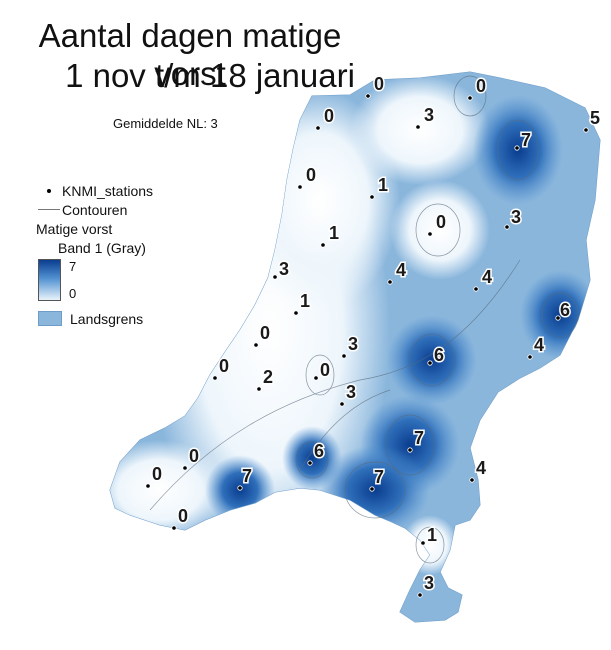 This screenshot has height=650, width=611. Describe the element at coordinates (73, 266) in the screenshot. I see `legend-max: 7` at that location.